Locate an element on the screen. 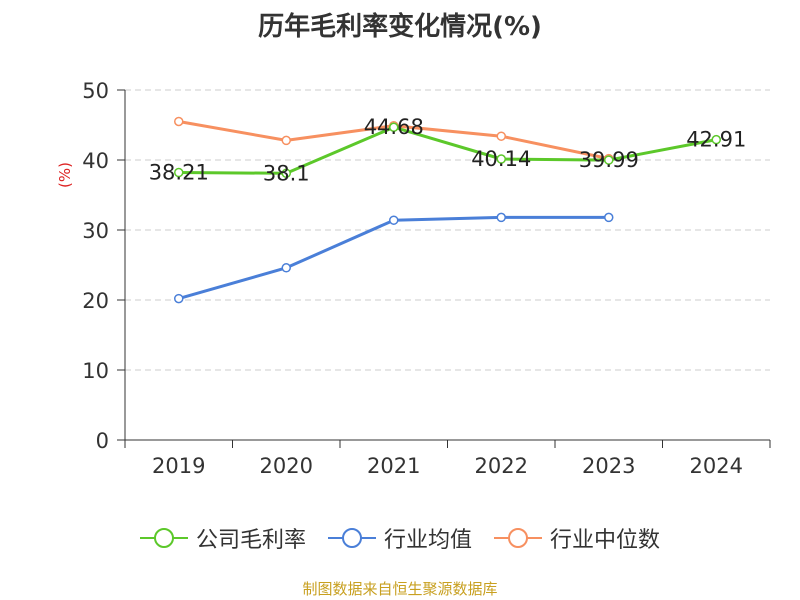 The image size is (800, 600). data-label: 40.14 is located at coordinates (501, 159).